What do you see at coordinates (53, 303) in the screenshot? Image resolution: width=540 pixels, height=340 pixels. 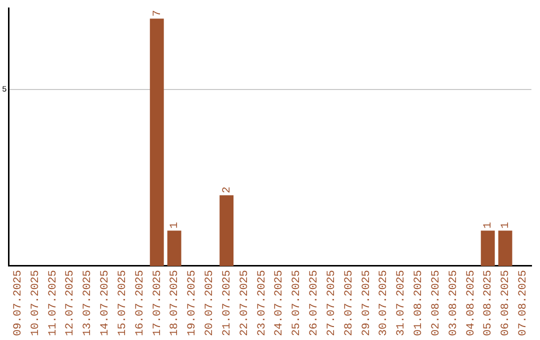 I see `x-tick-label: 11.07.2025` at bounding box center [53, 303].